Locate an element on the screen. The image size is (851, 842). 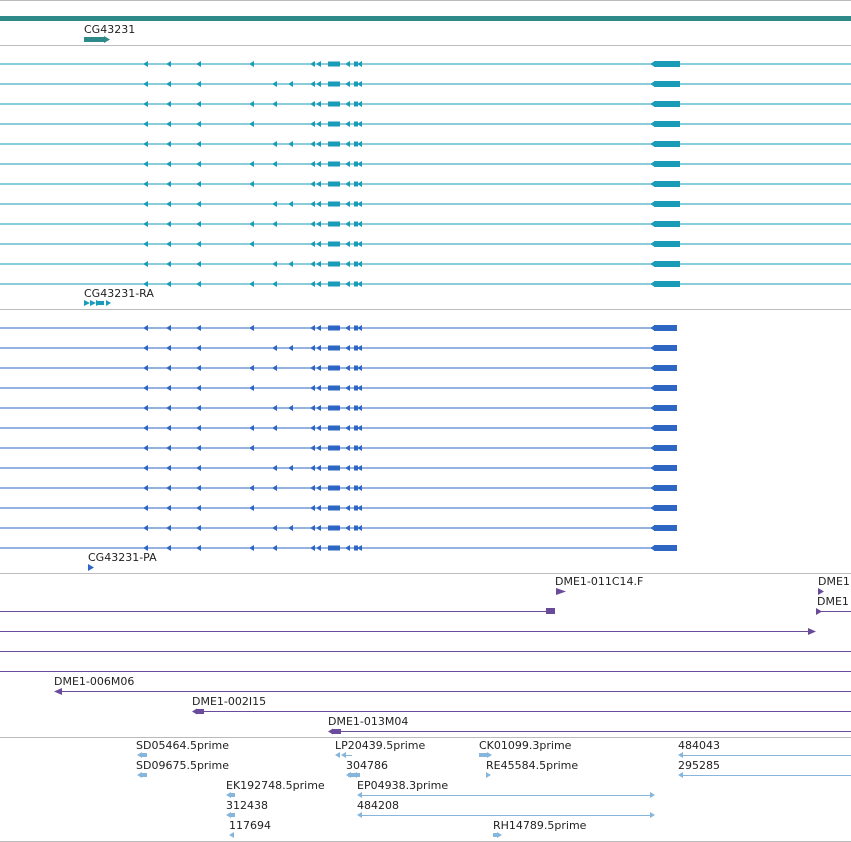
est-label-re45584: RE45584.5prime is located at coordinates (532, 765).